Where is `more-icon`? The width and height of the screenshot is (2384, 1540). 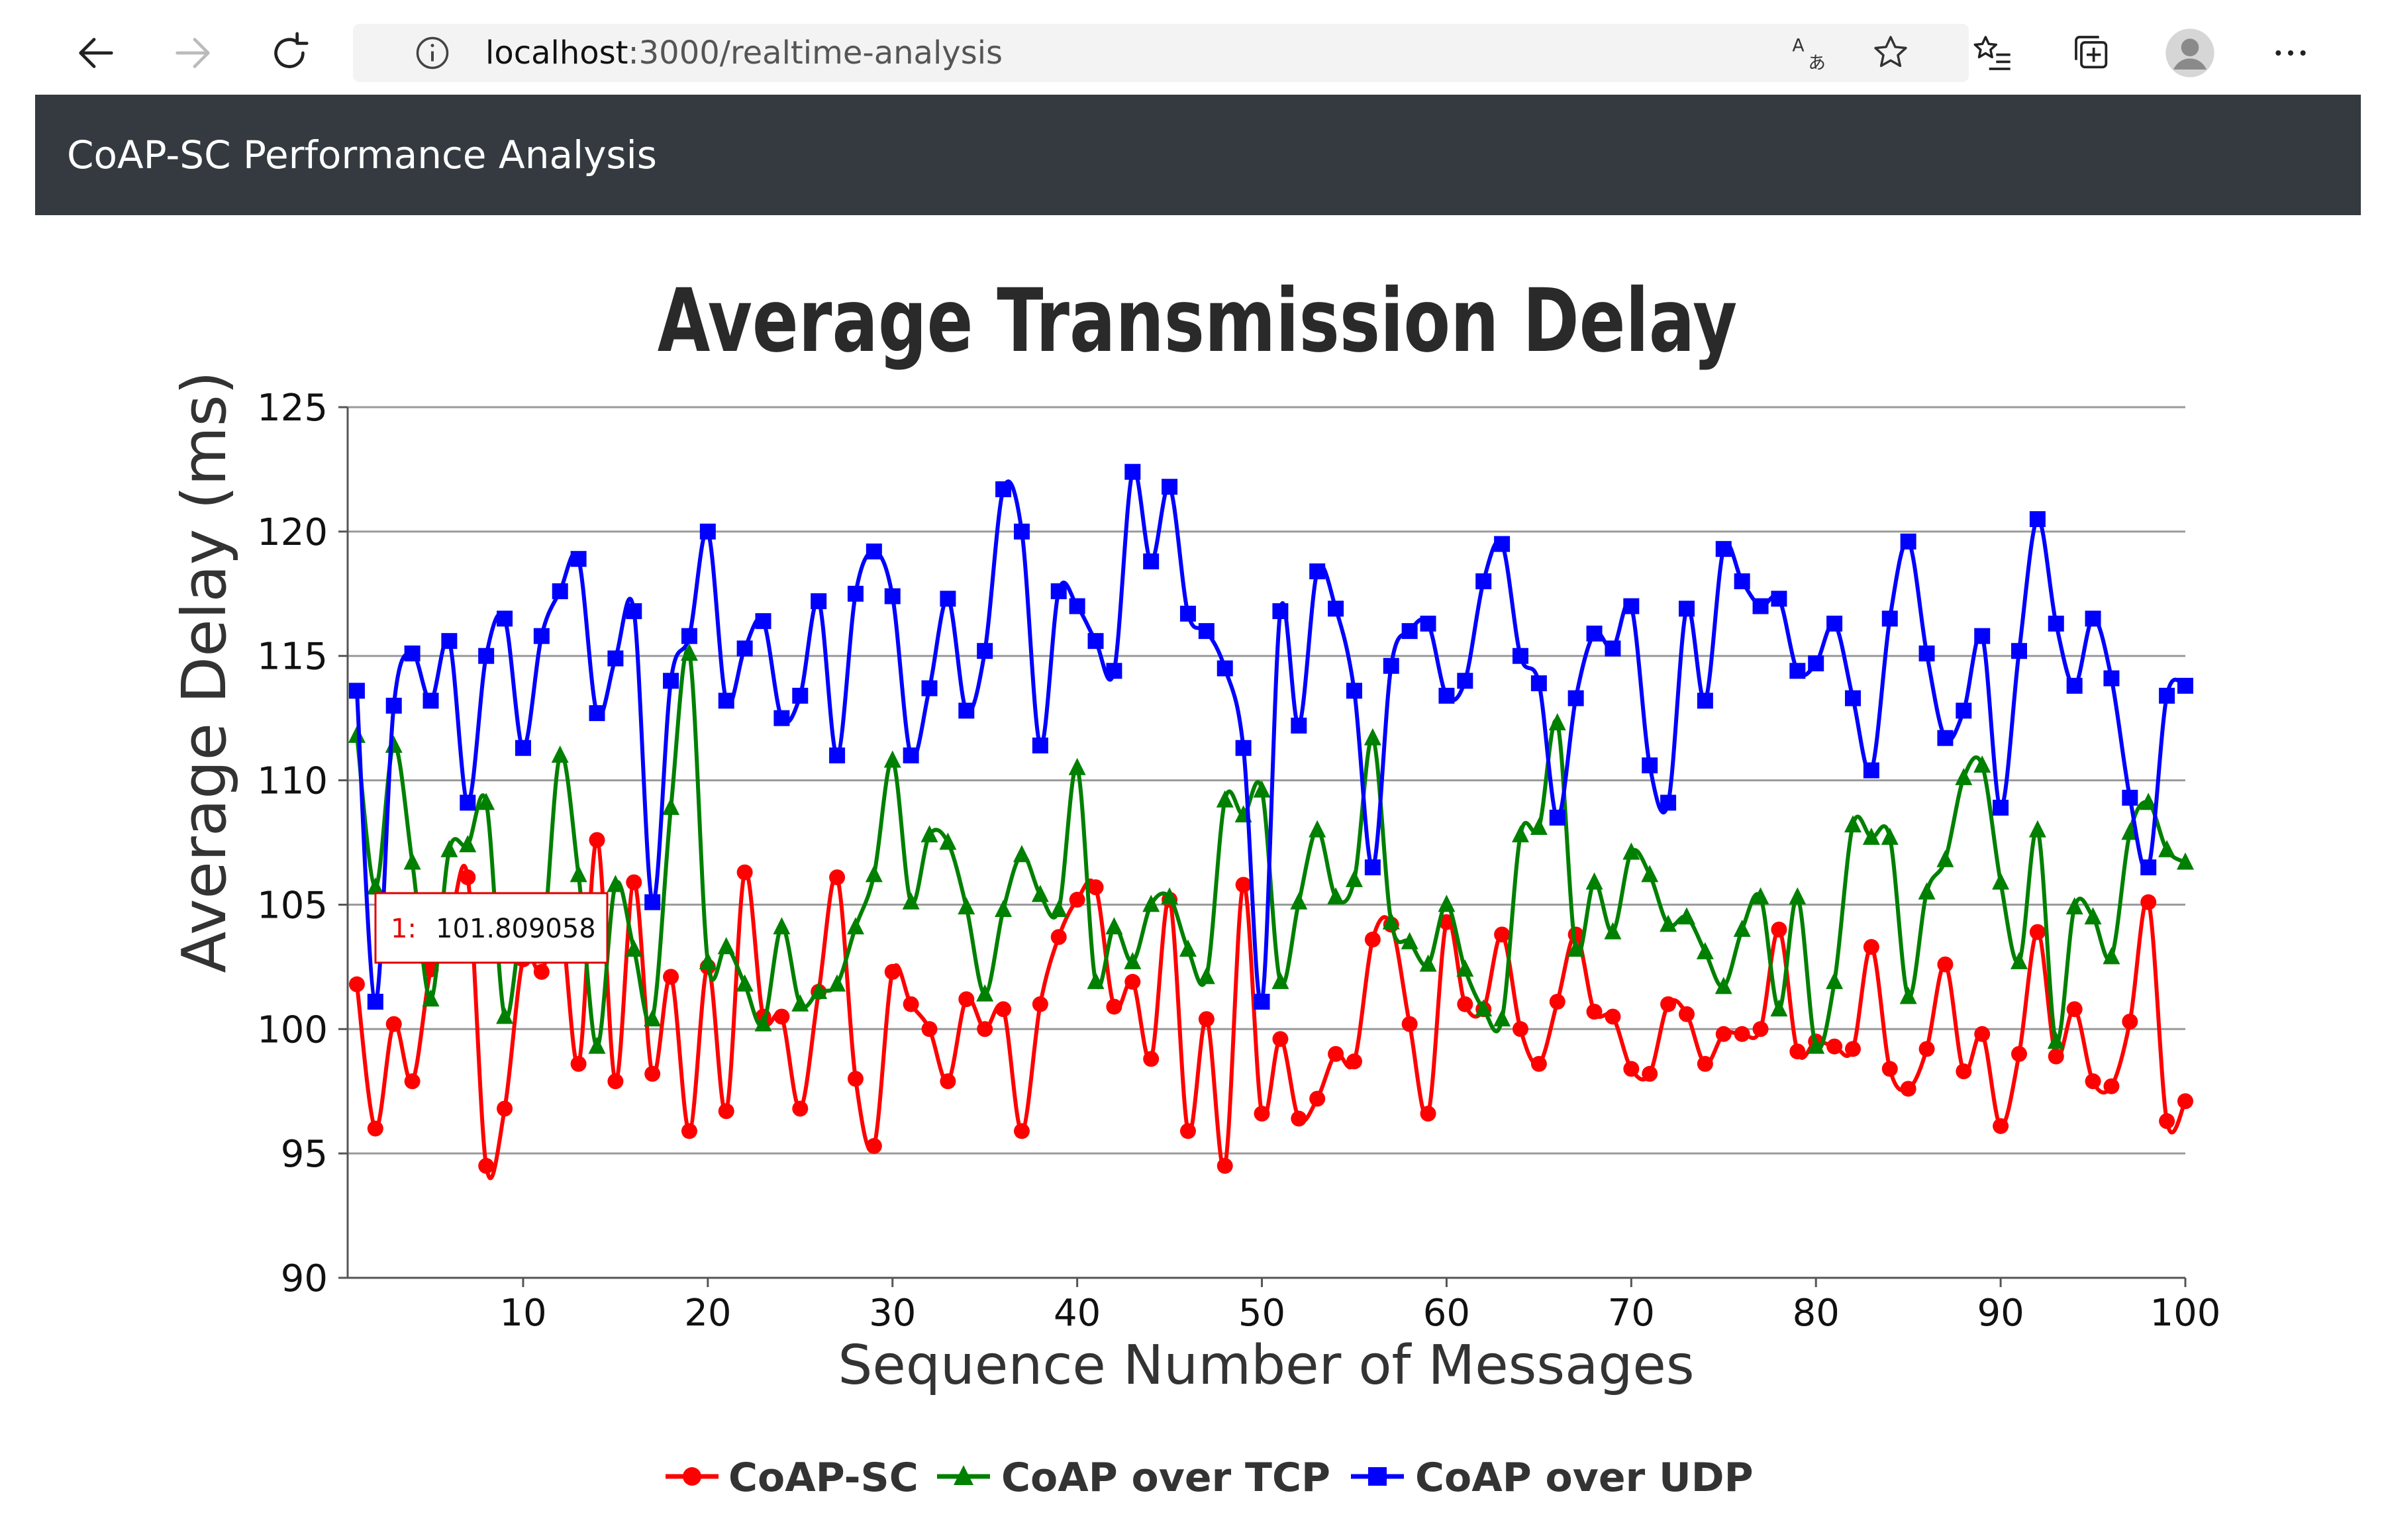
more-icon is located at coordinates (2291, 53).